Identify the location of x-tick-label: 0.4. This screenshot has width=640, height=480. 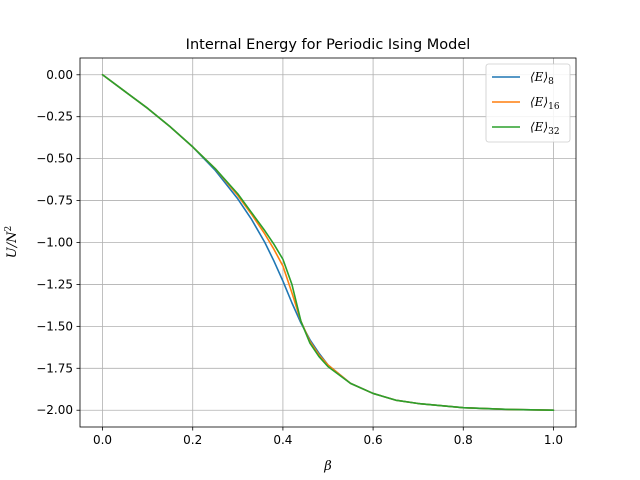
(282, 440).